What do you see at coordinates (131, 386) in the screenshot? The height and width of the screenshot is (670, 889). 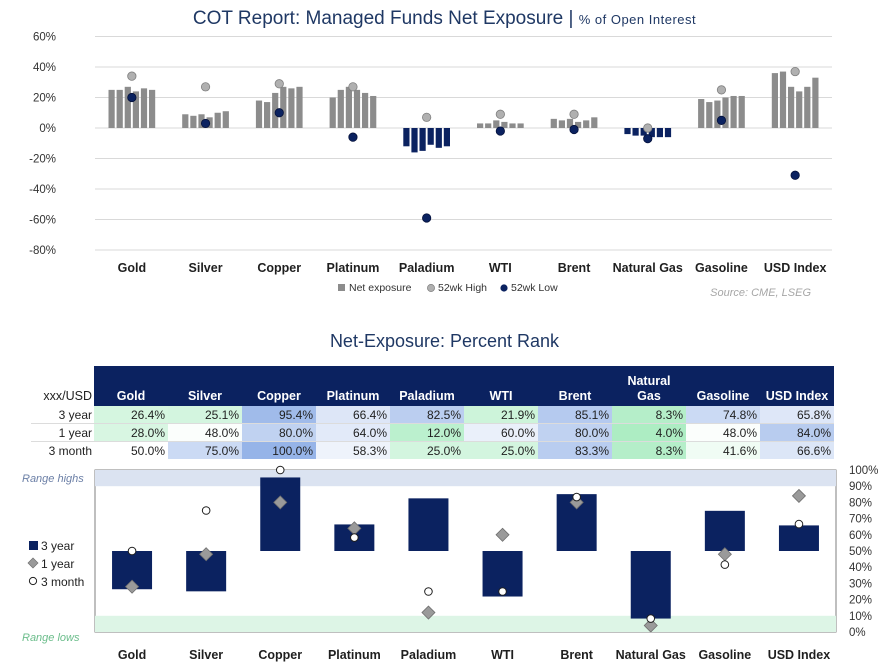 I see `column-header: Gold` at bounding box center [131, 386].